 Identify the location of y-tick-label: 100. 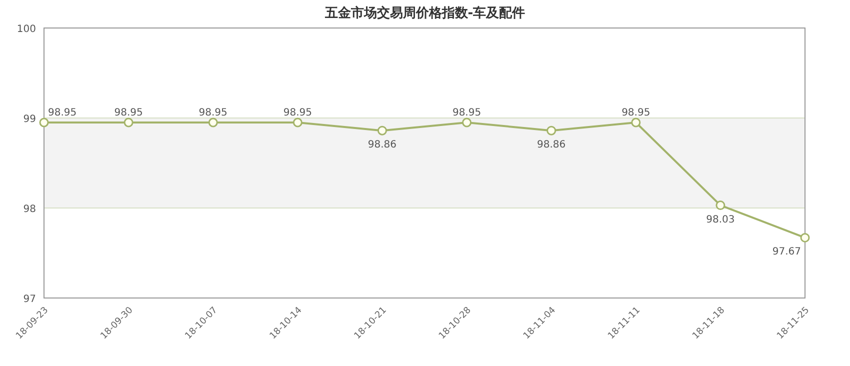
(26, 29).